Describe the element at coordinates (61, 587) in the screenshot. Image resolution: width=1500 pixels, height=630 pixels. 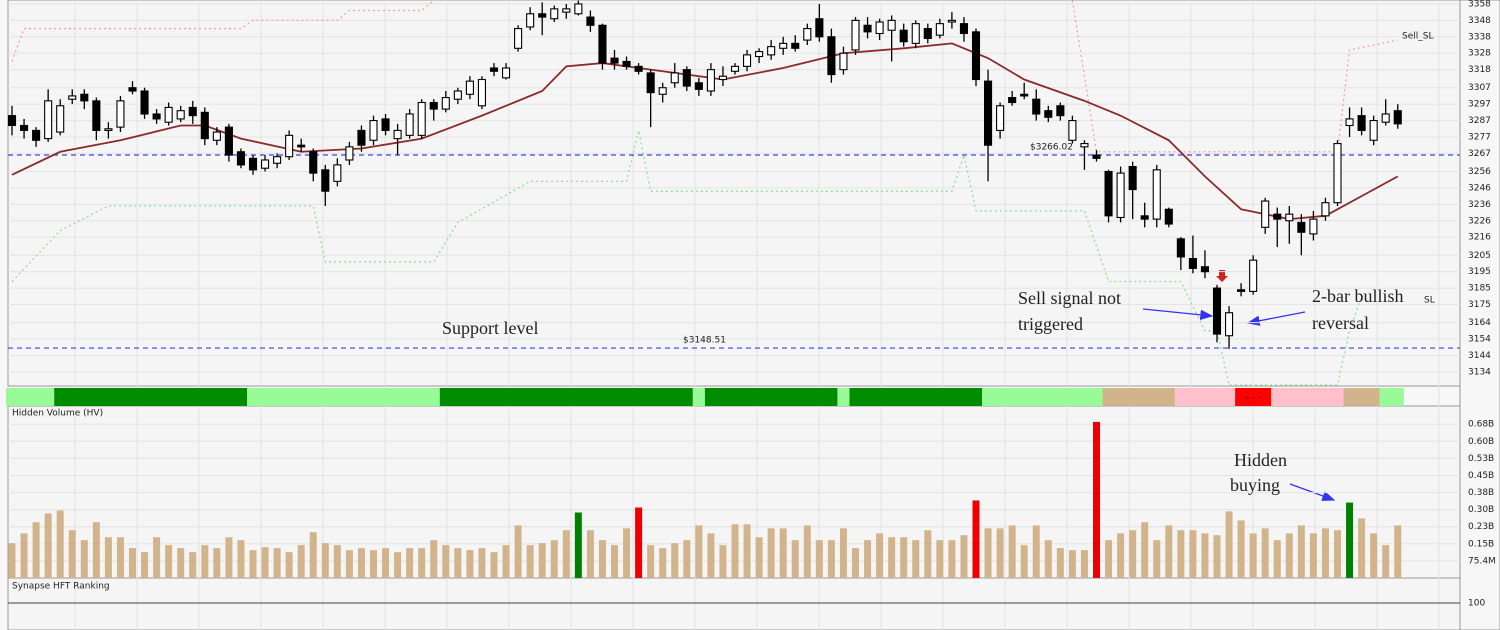
I see `panel-title: Synapse HFT Ranking` at that location.